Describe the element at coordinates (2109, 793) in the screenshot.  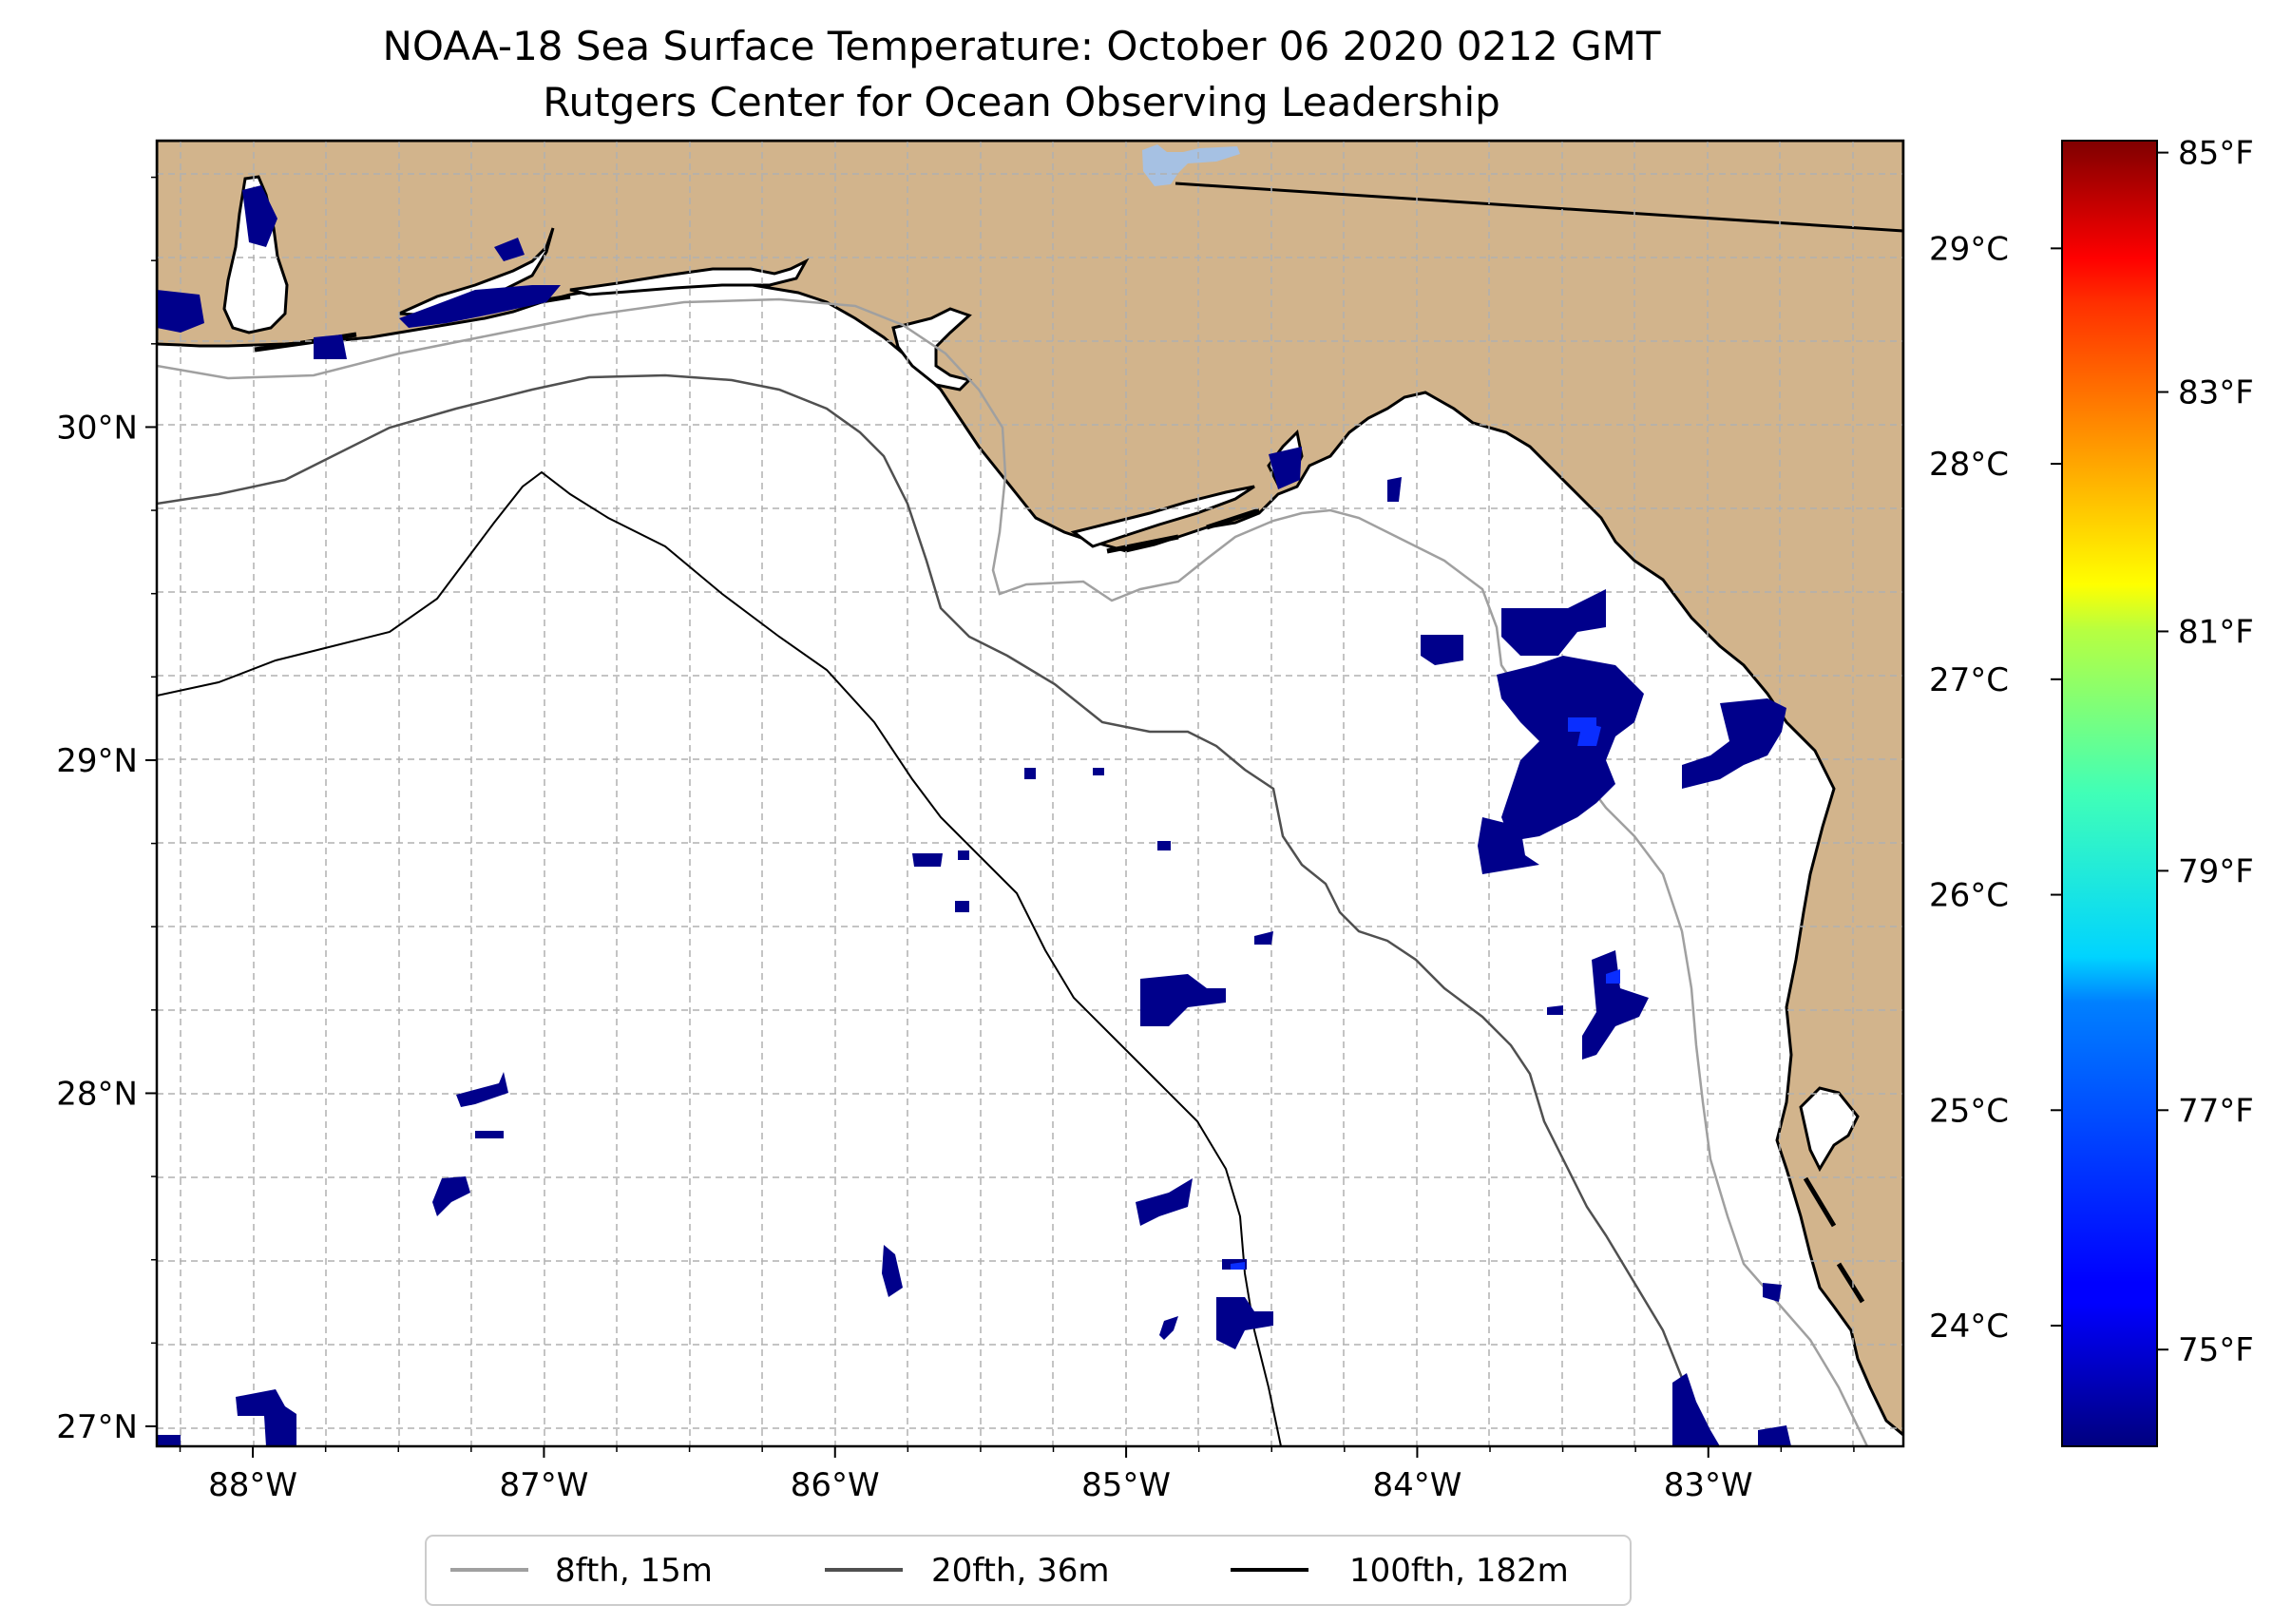
I see `colorbar-gradient` at that location.